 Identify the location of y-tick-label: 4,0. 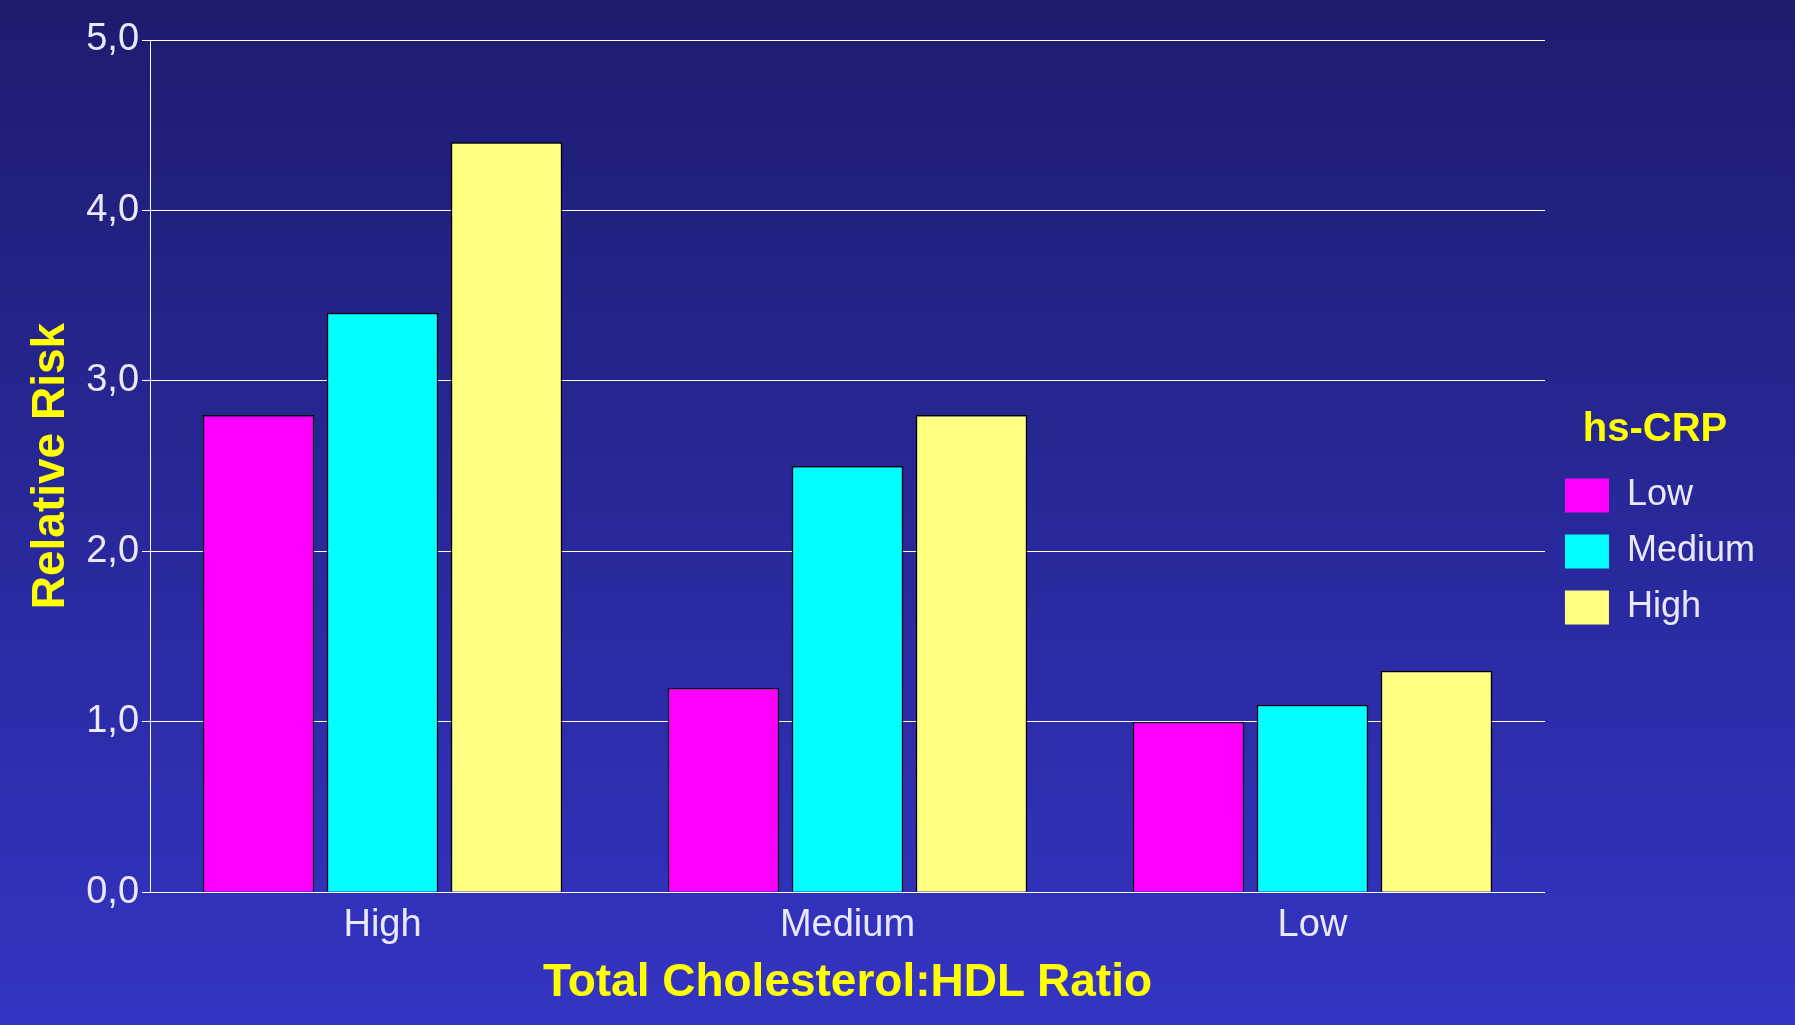
(113, 207).